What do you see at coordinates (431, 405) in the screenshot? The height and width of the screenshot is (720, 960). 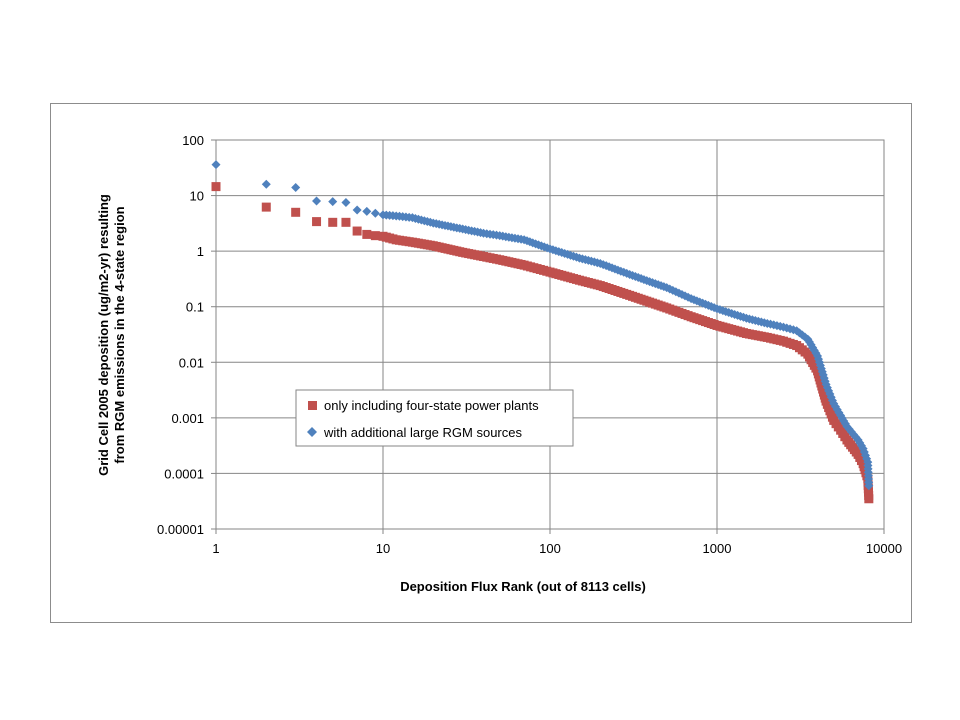 I see `legend-label-series-1: only including four-state power plants` at bounding box center [431, 405].